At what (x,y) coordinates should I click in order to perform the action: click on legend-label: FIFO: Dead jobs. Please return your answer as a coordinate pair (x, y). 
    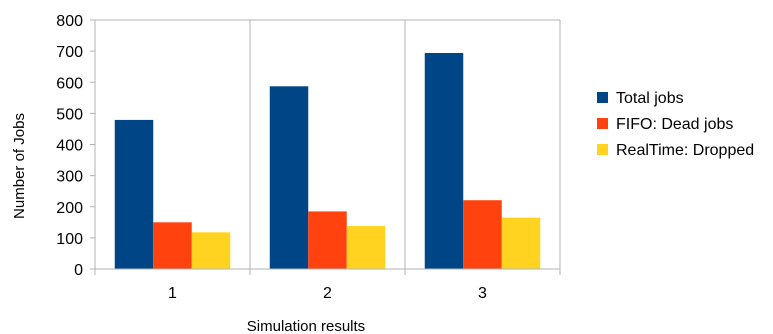
    Looking at the image, I should click on (674, 124).